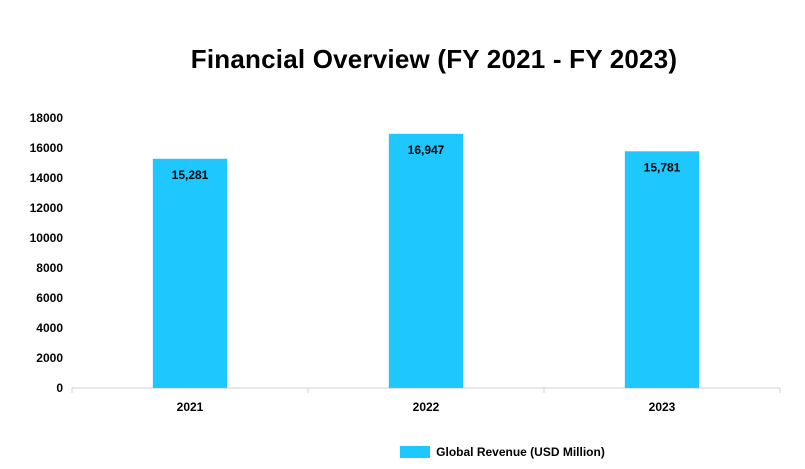  I want to click on x-tick-label: 2022, so click(426, 407).